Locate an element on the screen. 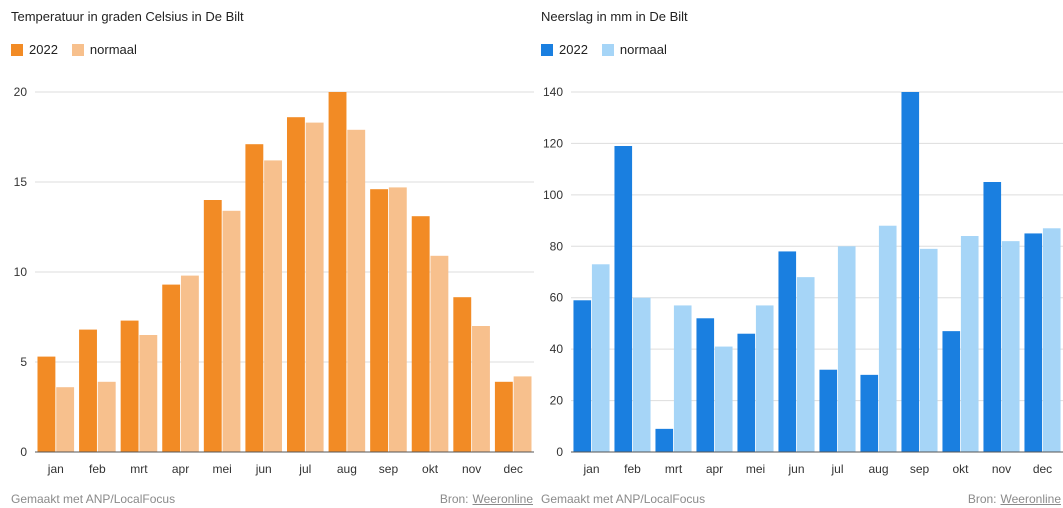 The height and width of the screenshot is (508, 1063). bar-normaal-mei is located at coordinates (764, 378).